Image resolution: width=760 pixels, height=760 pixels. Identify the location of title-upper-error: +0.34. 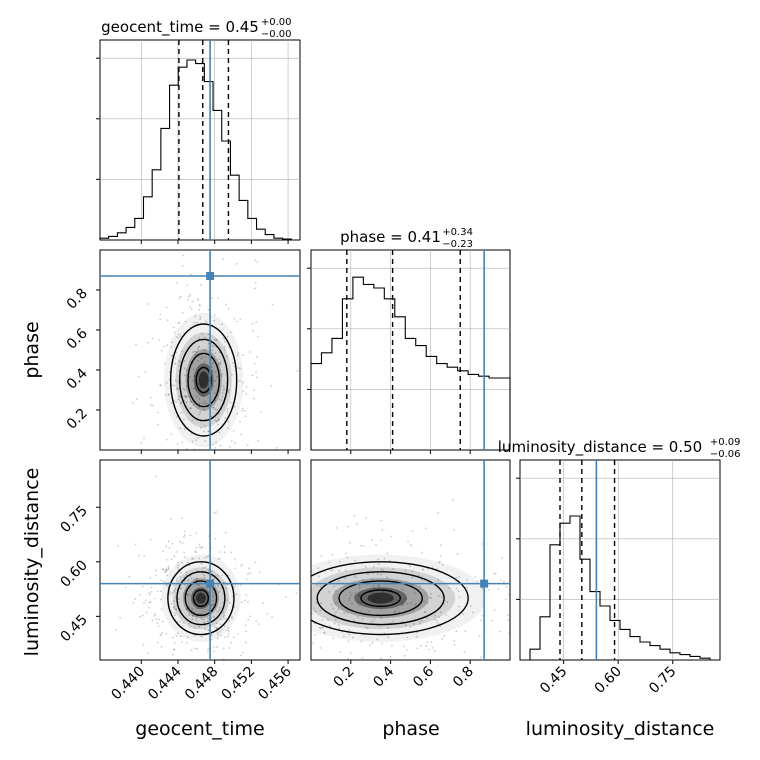
(457, 232).